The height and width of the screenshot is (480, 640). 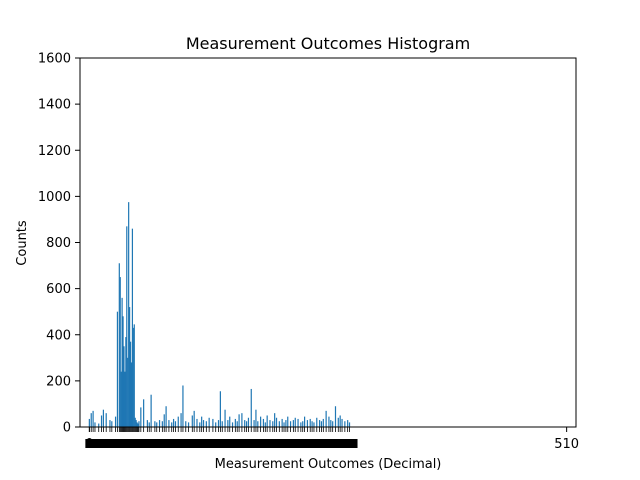 I want to click on y-tick-label: 600, so click(x=58, y=289).